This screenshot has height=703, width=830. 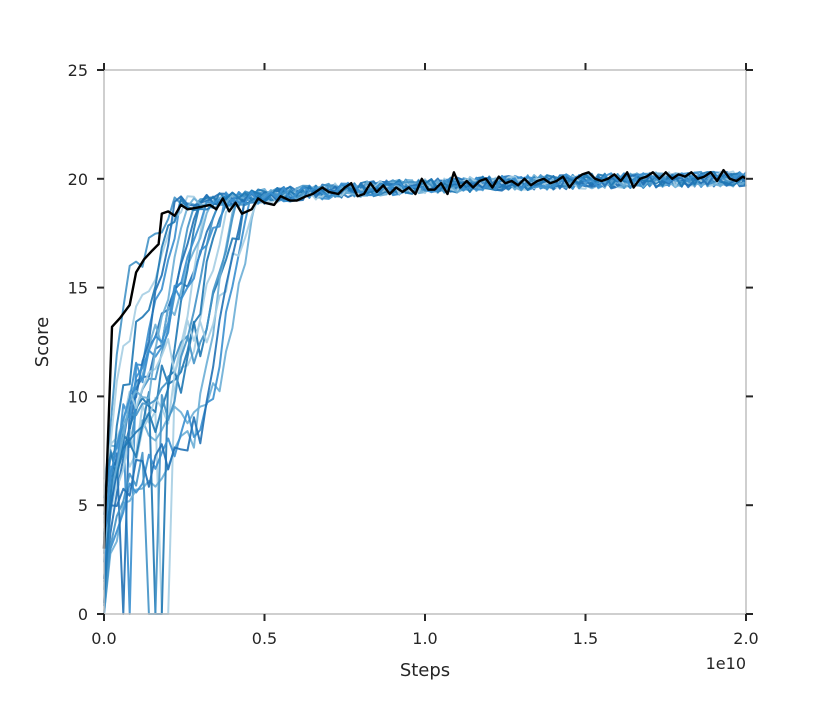 What do you see at coordinates (83, 505) in the screenshot?
I see `y-tick-label: 5` at bounding box center [83, 505].